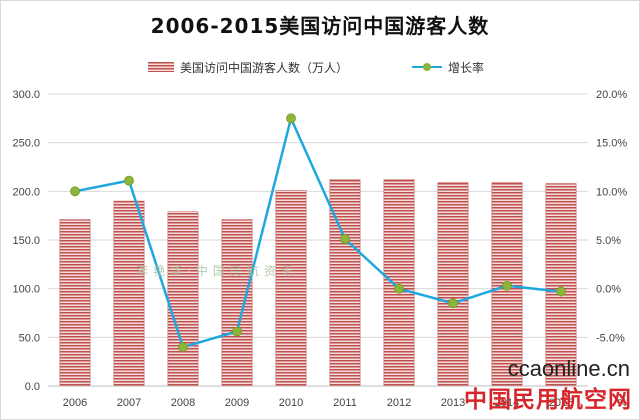  I want to click on legend-item-visitors: 美国访问中国游客人数（万人）, so click(248, 67).